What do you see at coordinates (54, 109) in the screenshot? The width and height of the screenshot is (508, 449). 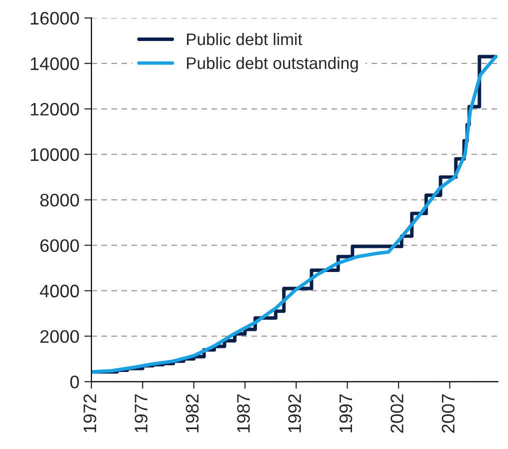 I see `y-tick-label: 12000` at bounding box center [54, 109].